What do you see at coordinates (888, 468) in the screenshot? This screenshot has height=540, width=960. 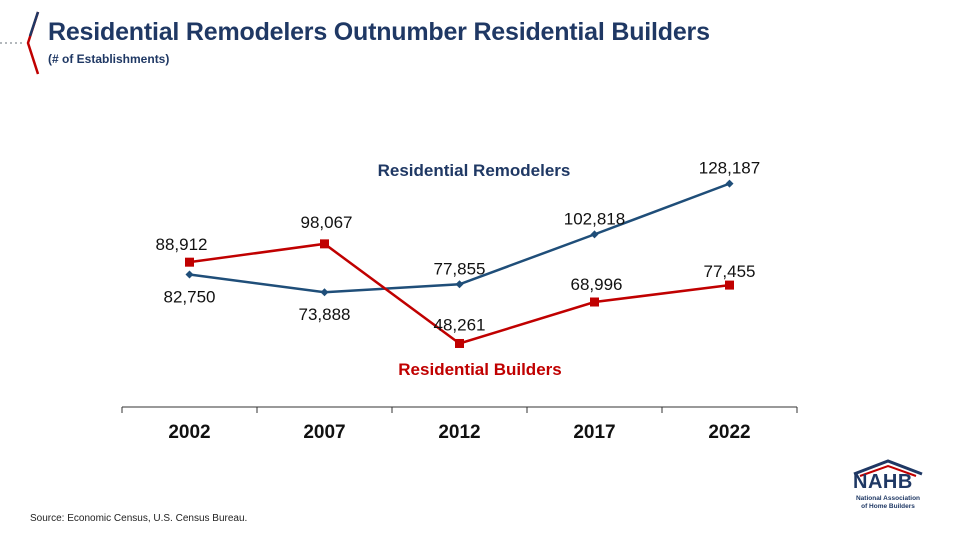 I see `house-roof-icon` at bounding box center [888, 468].